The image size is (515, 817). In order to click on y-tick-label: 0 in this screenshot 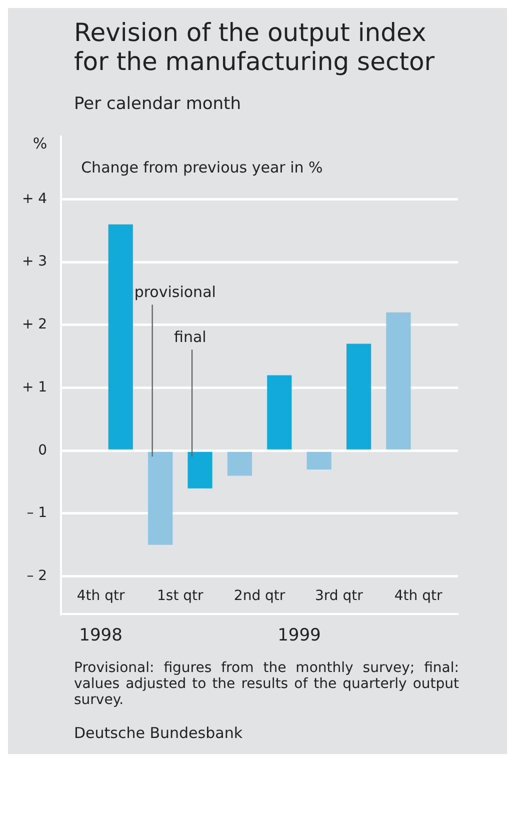, I will do `click(43, 450)`.